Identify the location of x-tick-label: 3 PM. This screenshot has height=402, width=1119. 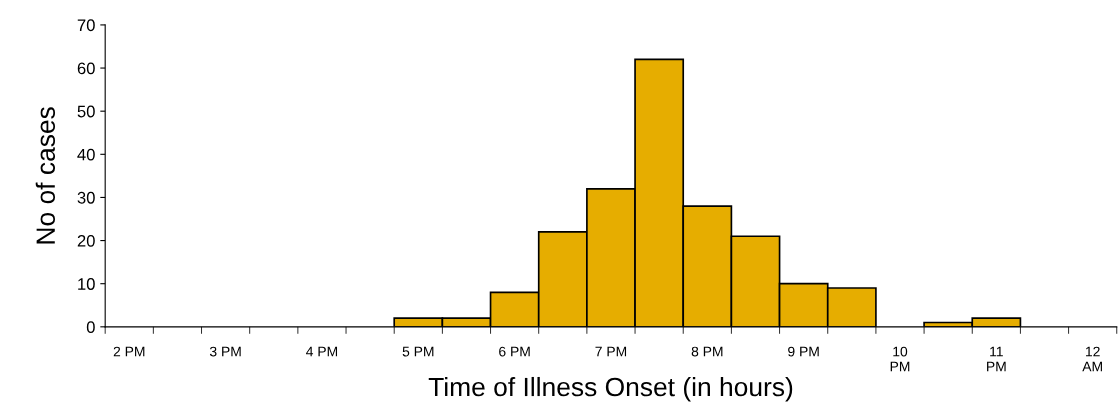
(225, 351).